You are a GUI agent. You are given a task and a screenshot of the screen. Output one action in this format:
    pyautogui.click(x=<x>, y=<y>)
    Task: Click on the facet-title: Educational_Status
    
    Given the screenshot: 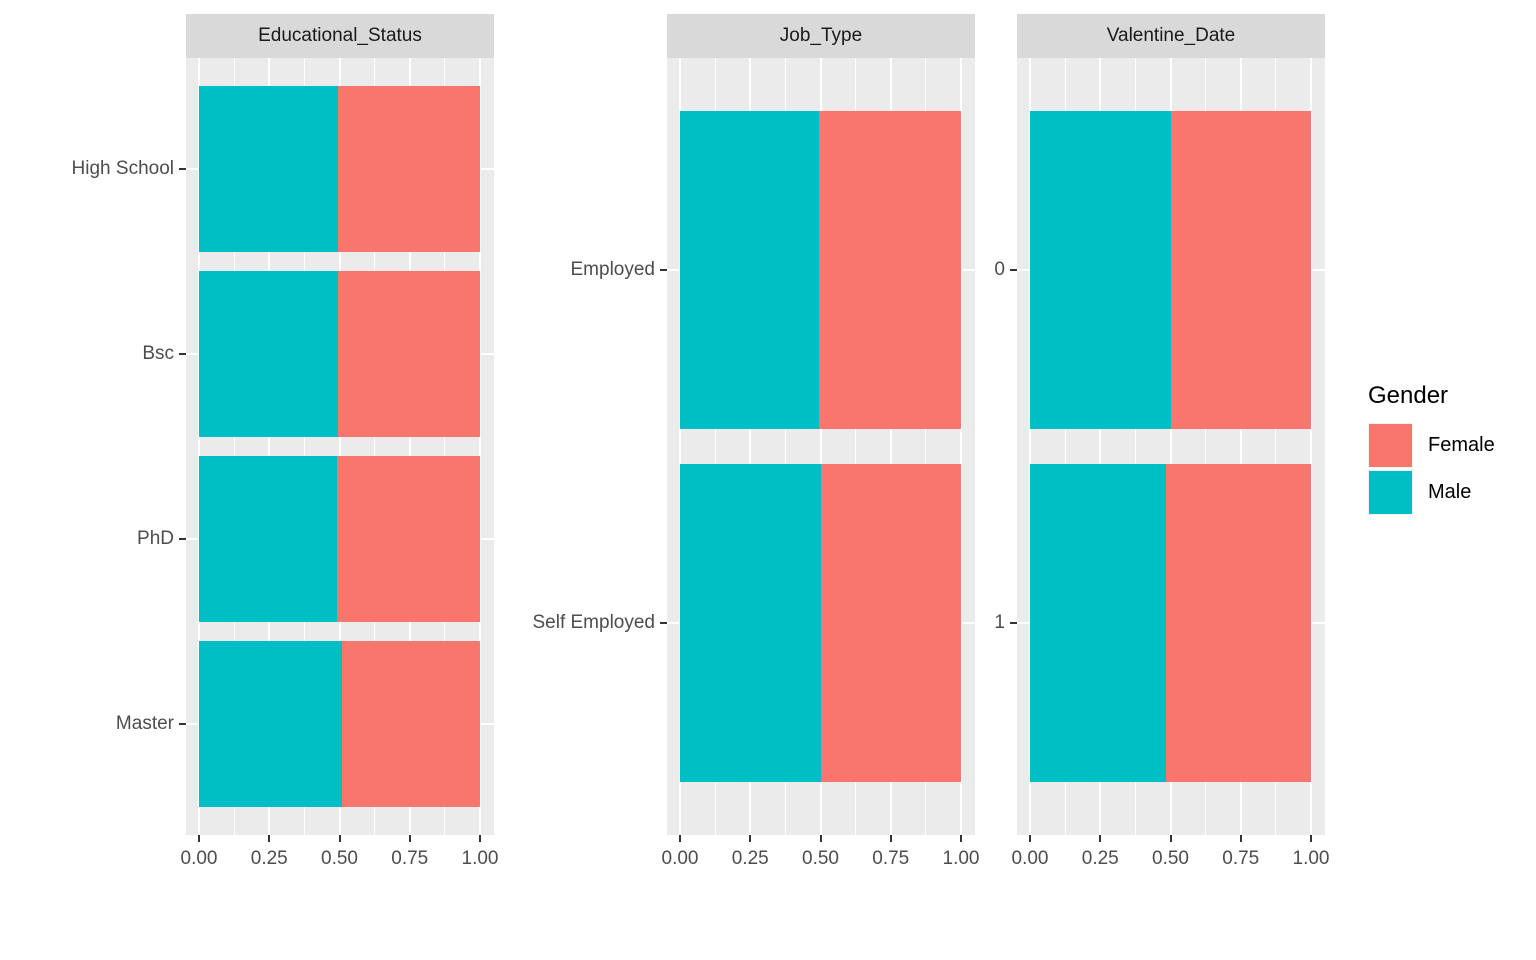 What is the action you would take?
    pyautogui.click(x=340, y=35)
    